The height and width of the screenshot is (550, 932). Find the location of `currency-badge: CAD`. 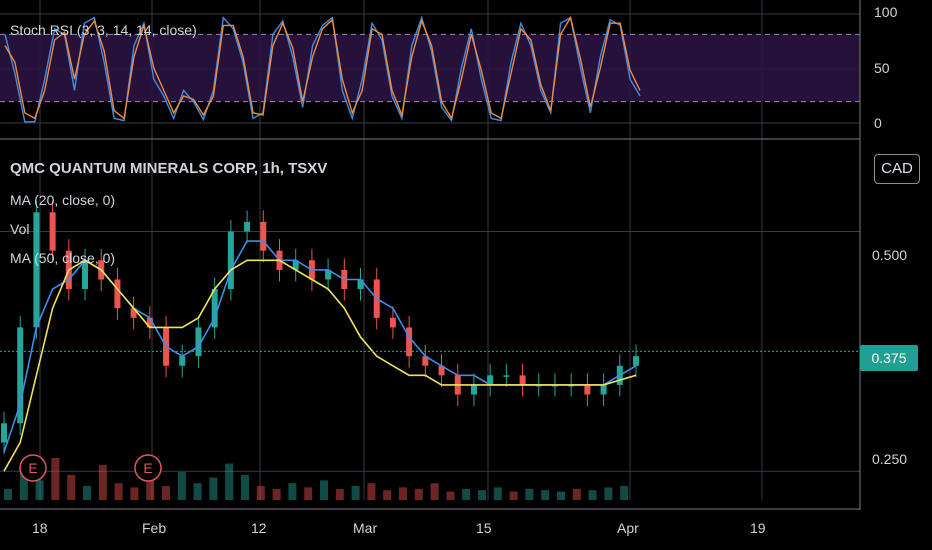

currency-badge: CAD is located at coordinates (897, 169).